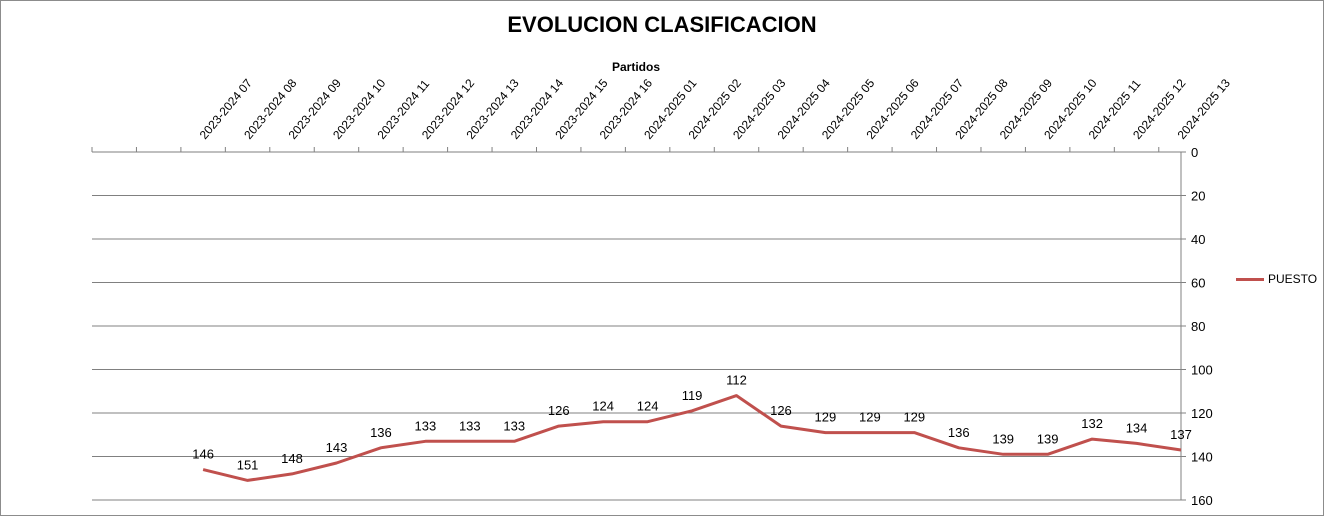 This screenshot has height=516, width=1324. Describe the element at coordinates (1202, 413) in the screenshot. I see `y-tick-label: 120` at that location.